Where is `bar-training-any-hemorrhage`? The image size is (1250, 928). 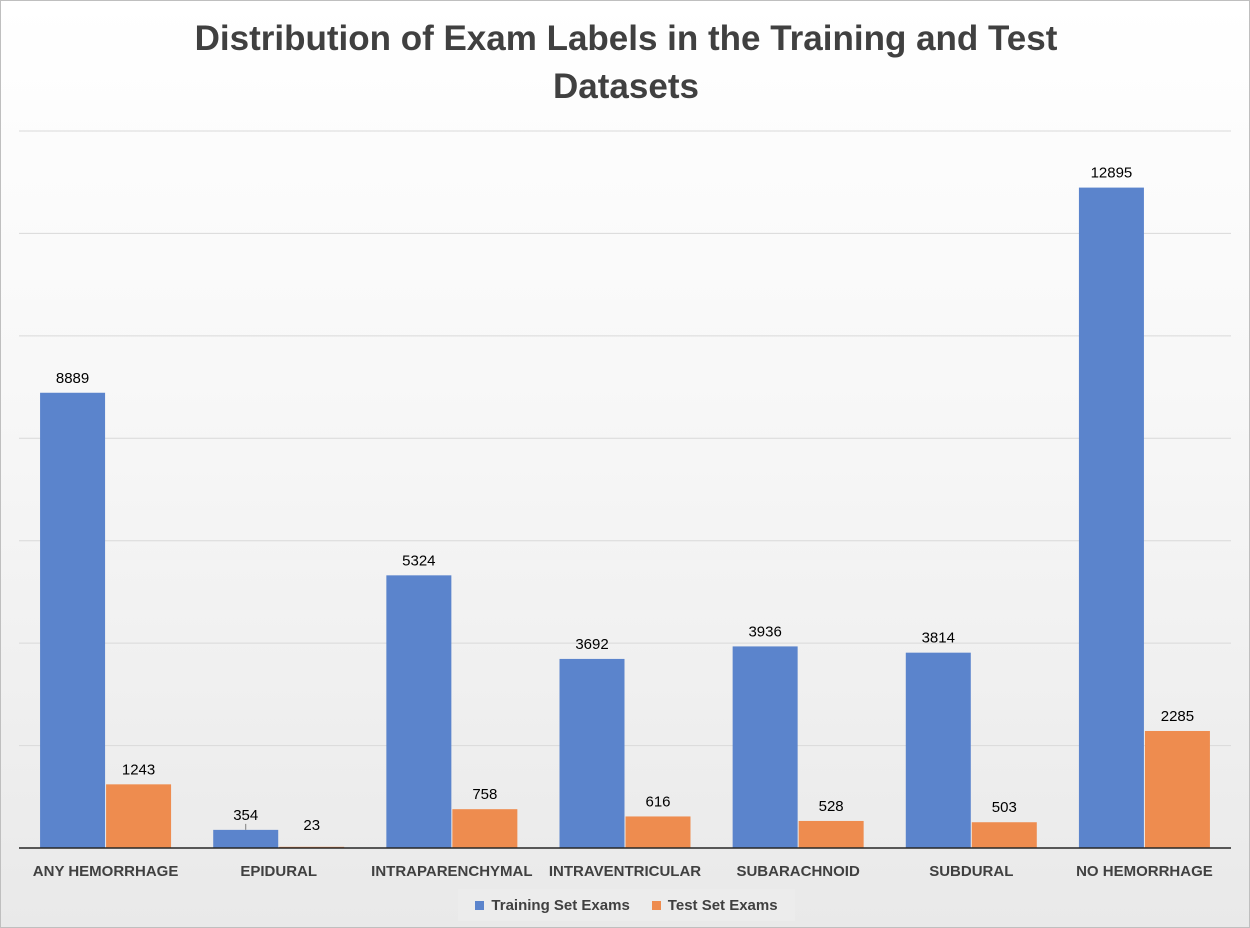 bar-training-any-hemorrhage is located at coordinates (73, 620).